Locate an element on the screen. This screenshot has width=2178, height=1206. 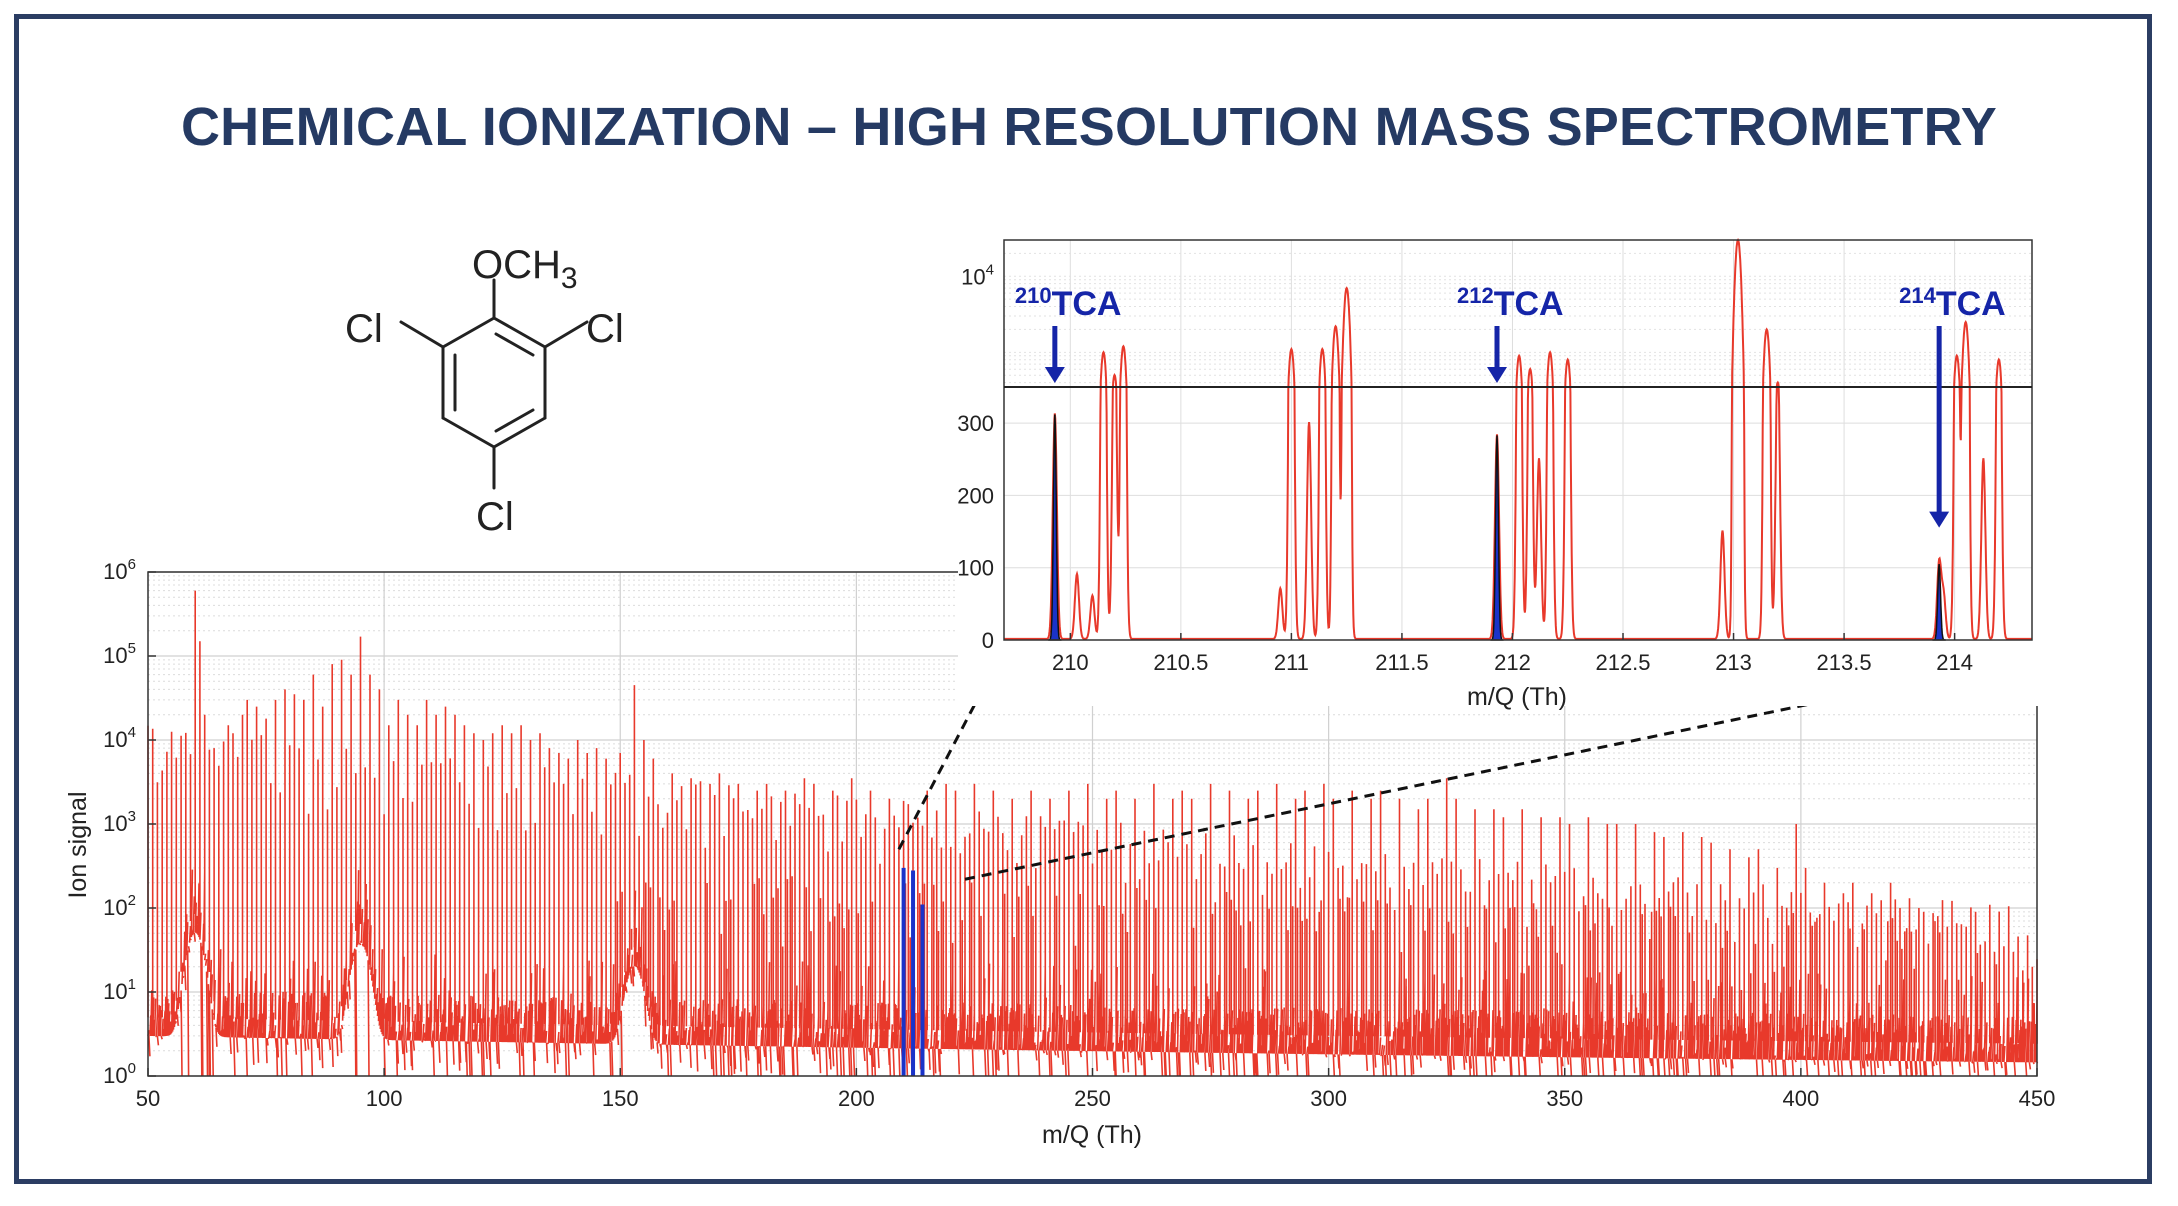
x-tick-label: 300 is located at coordinates (1328, 1098).